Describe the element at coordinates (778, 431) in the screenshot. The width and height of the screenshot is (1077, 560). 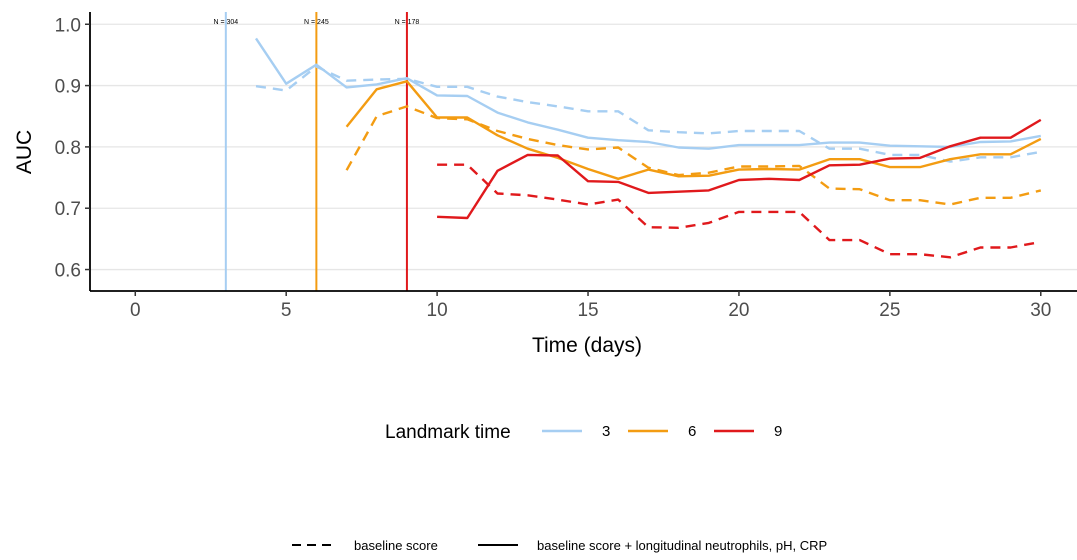
I see `legend-label-9: 9` at that location.